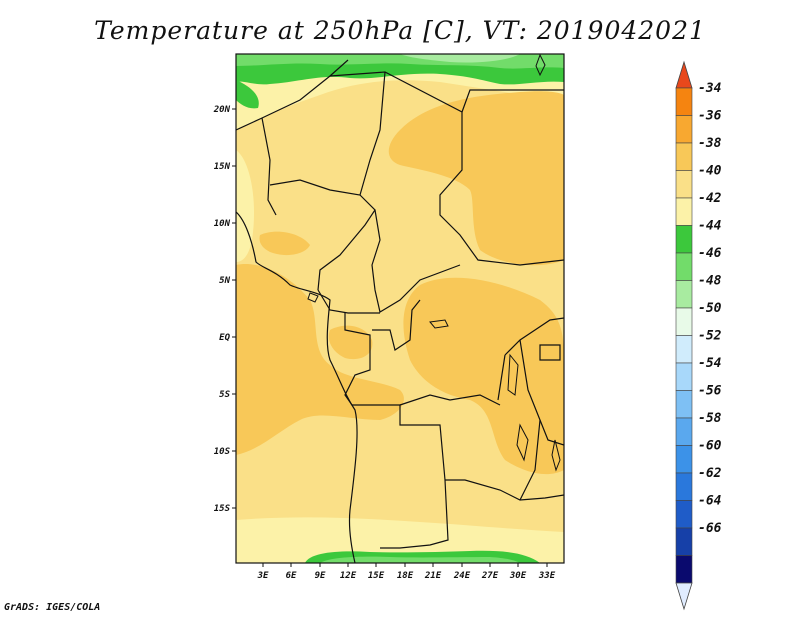  What do you see at coordinates (710, 88) in the screenshot?
I see `colorbar-label: -34` at bounding box center [710, 88].